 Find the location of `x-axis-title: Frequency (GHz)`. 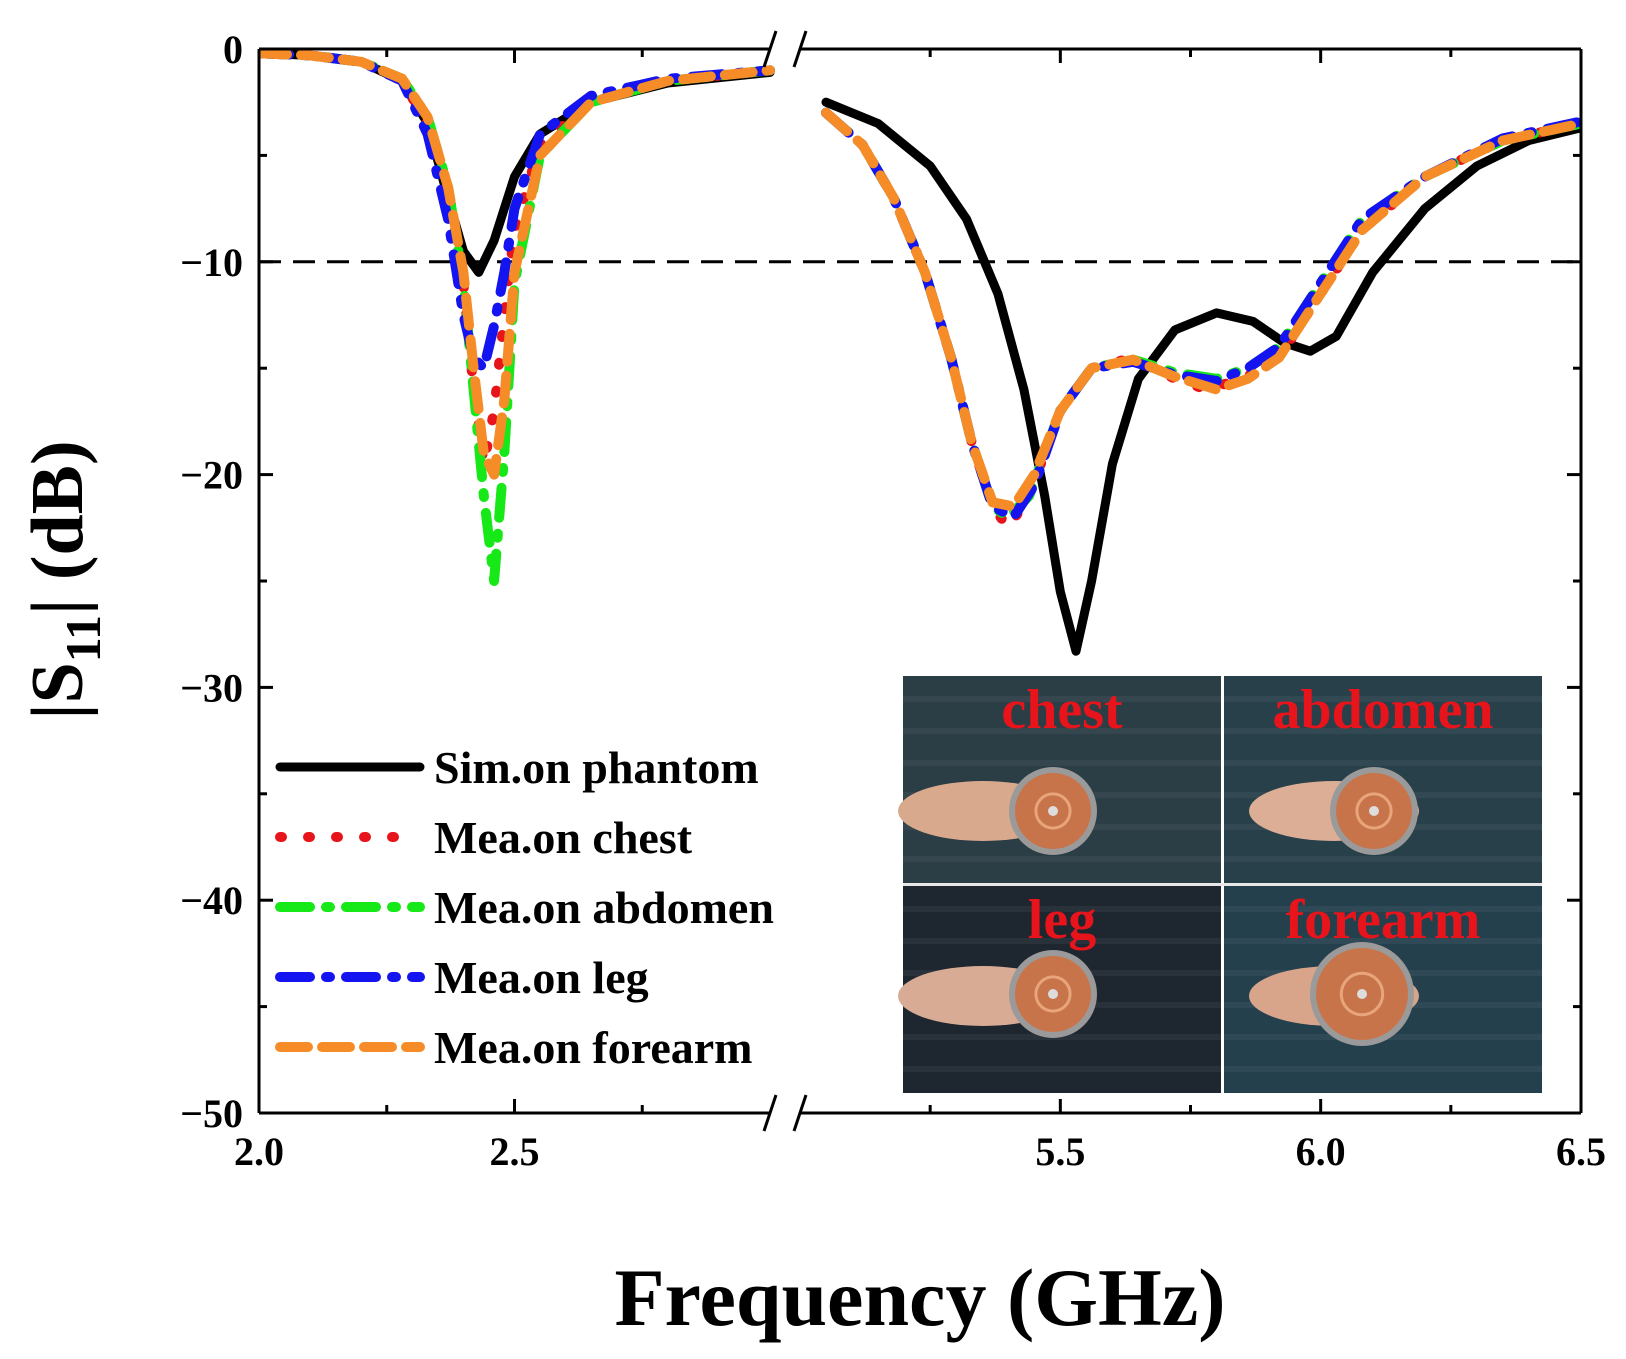

x-axis-title: Frequency (GHz) is located at coordinates (919, 1297).